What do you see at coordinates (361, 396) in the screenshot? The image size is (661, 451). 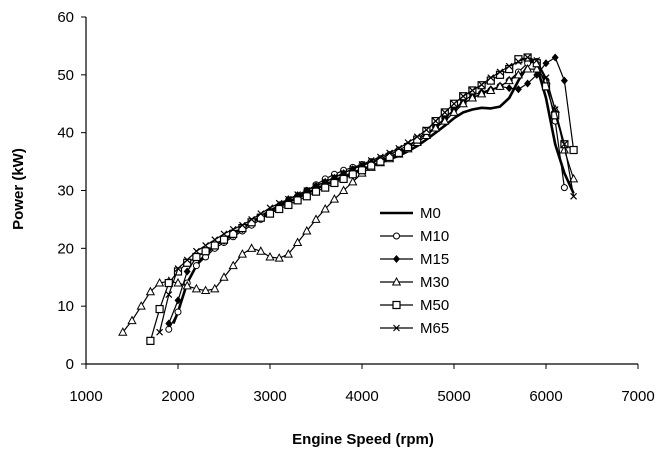 I see `x-tick-label: 4000` at bounding box center [361, 396].